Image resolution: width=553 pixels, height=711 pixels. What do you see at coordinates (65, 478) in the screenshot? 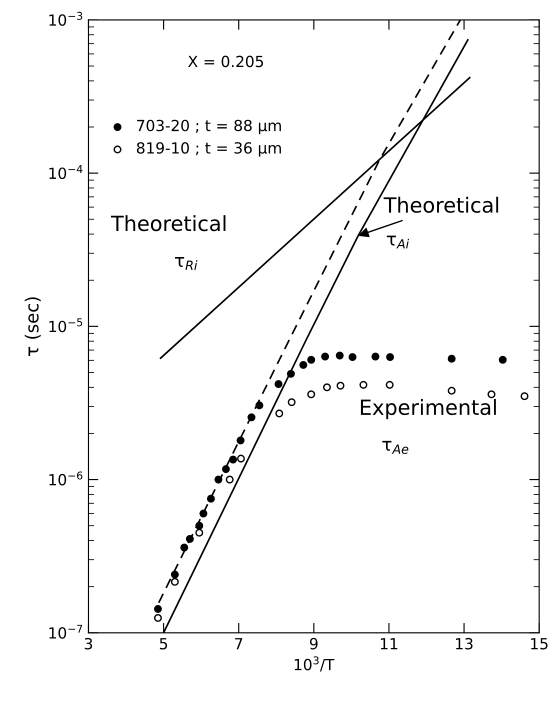
I see `y-tick-label: 10$^{−6}$` at bounding box center [65, 478].